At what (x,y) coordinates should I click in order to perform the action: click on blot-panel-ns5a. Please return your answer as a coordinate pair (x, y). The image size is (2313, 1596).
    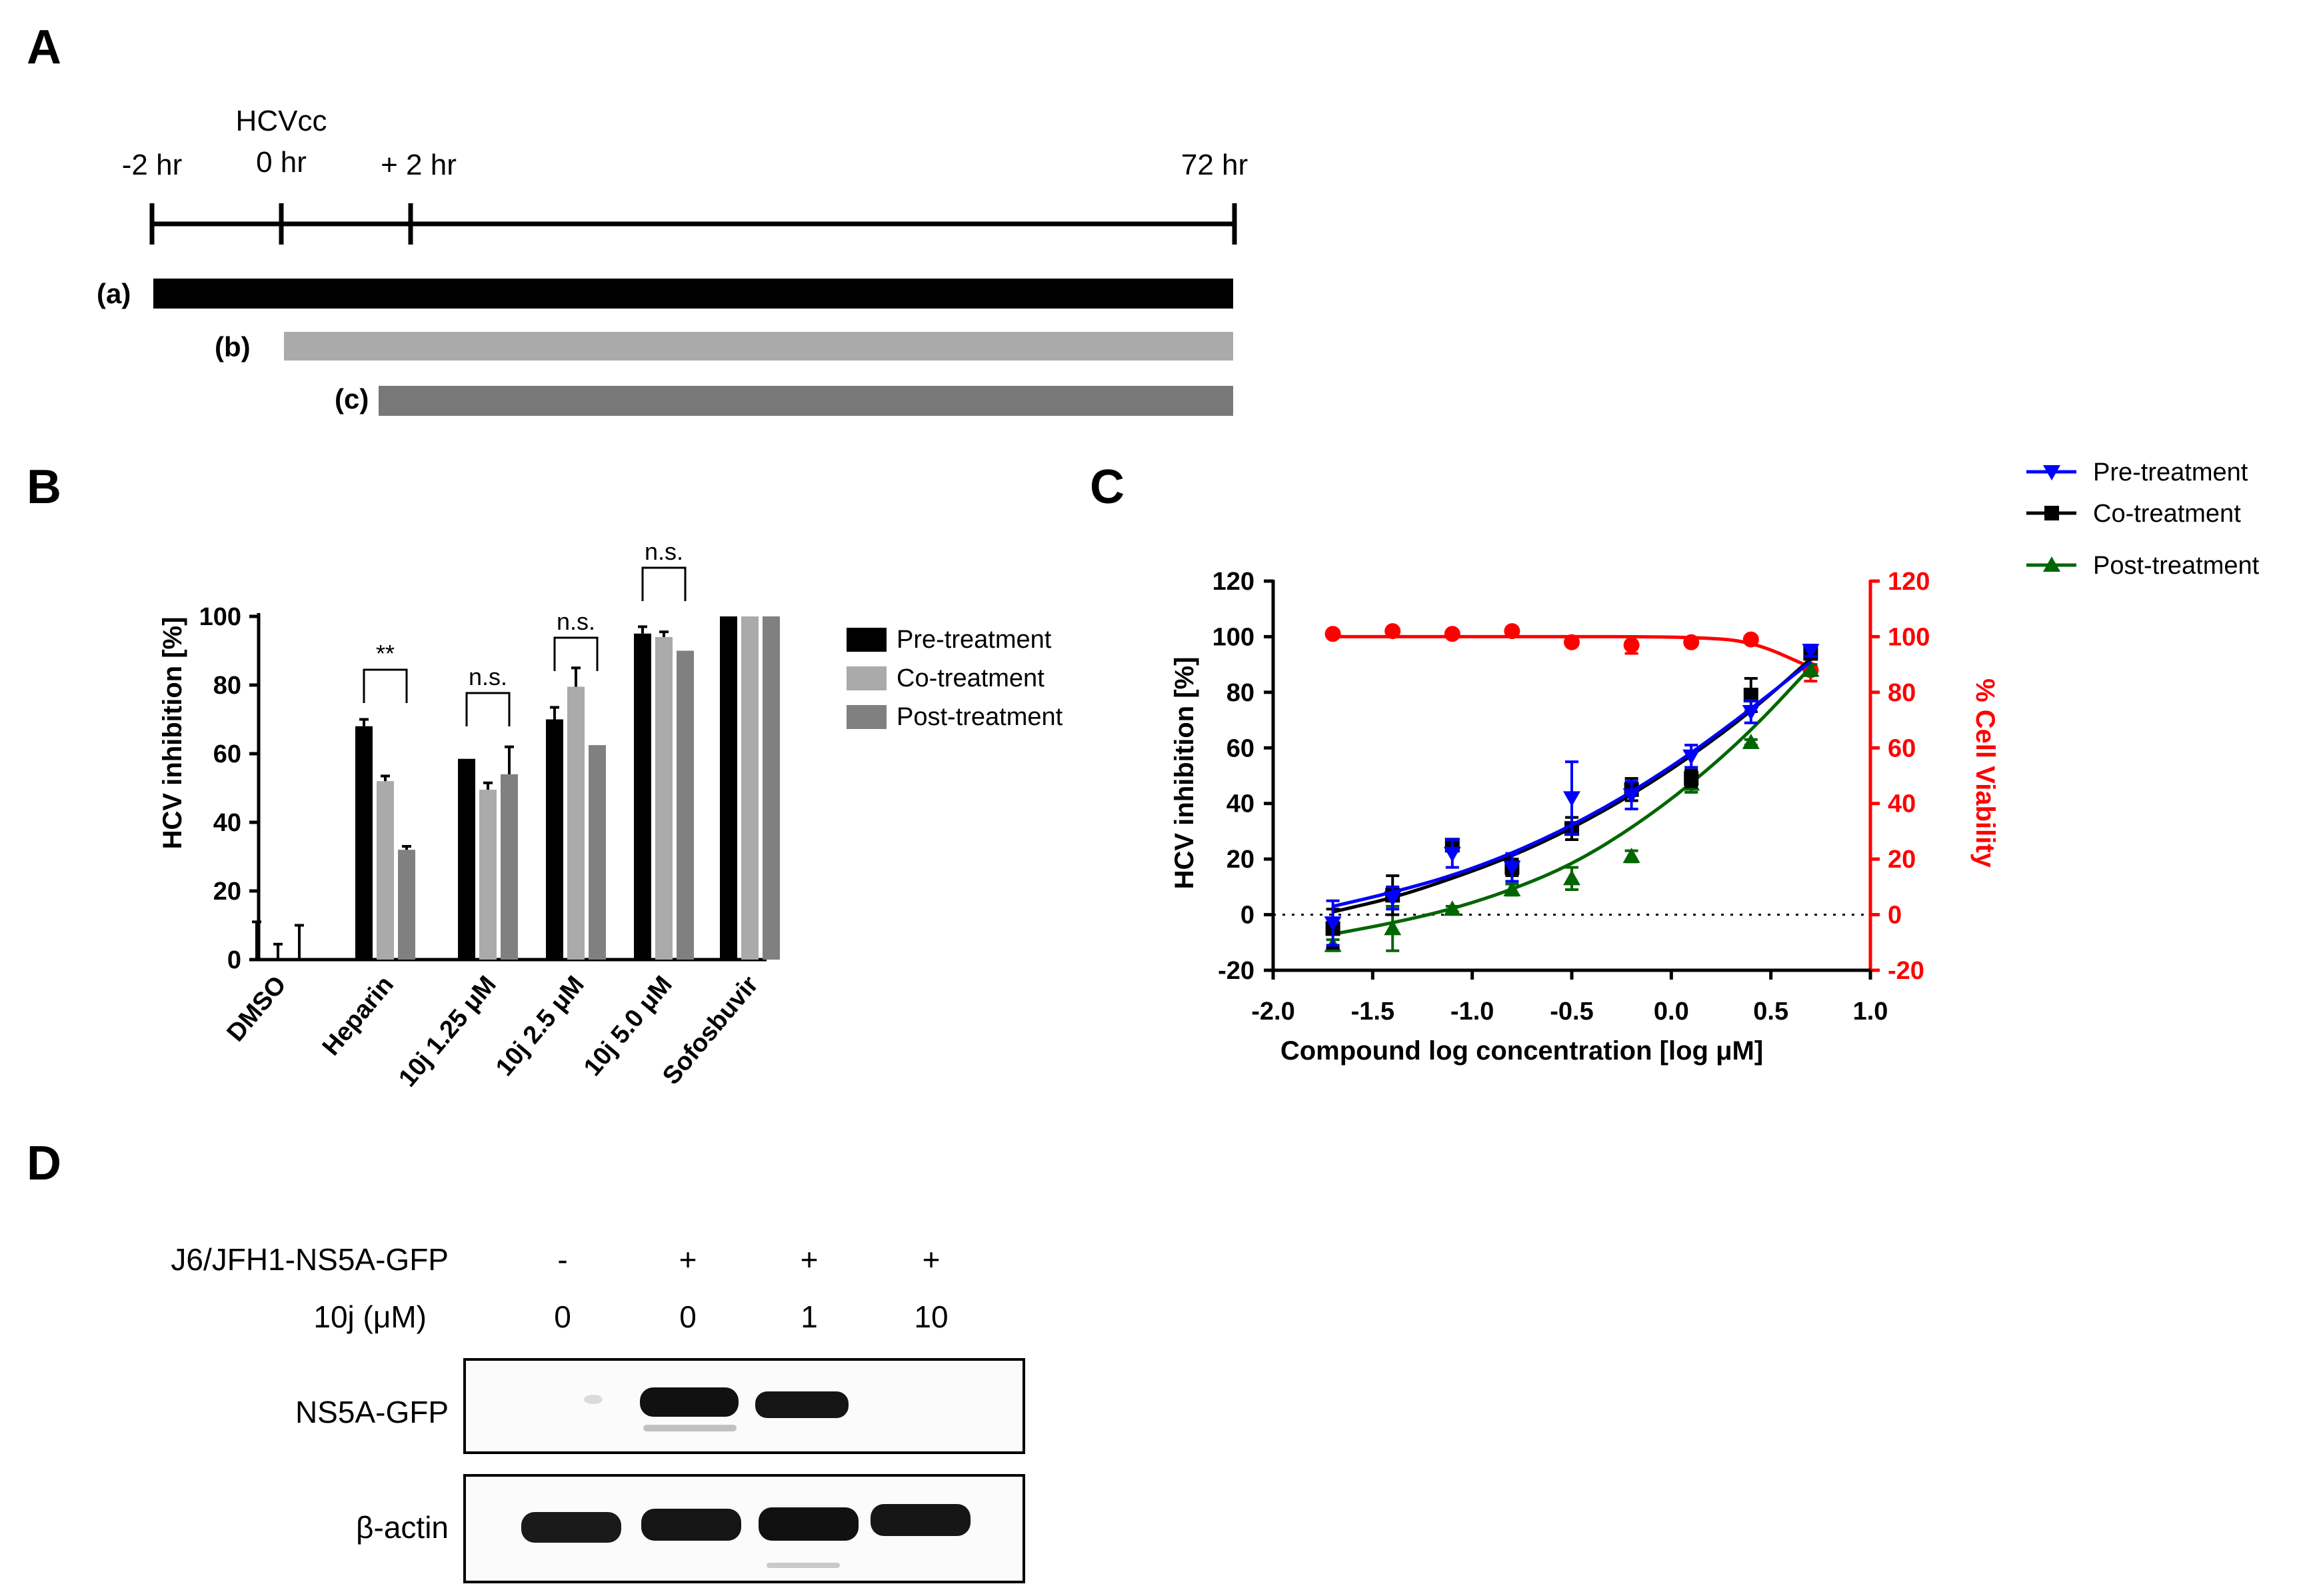
    Looking at the image, I should click on (744, 1406).